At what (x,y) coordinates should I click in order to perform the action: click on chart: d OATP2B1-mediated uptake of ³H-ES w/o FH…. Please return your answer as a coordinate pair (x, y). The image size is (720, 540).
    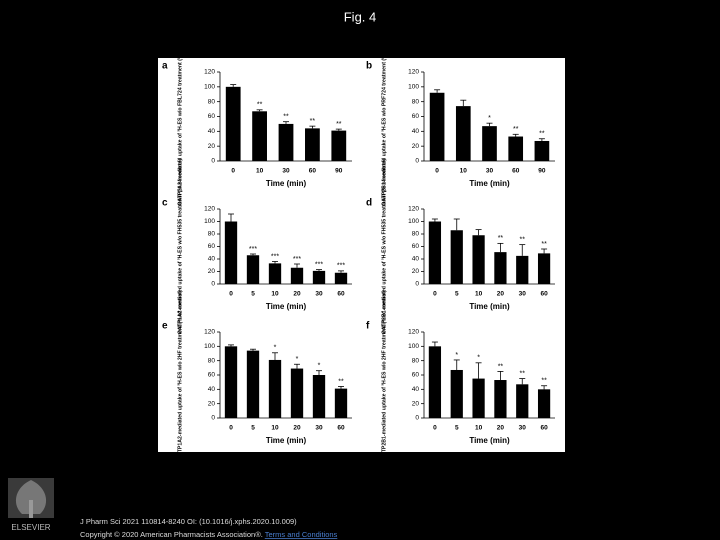
    Looking at the image, I should click on (460, 246).